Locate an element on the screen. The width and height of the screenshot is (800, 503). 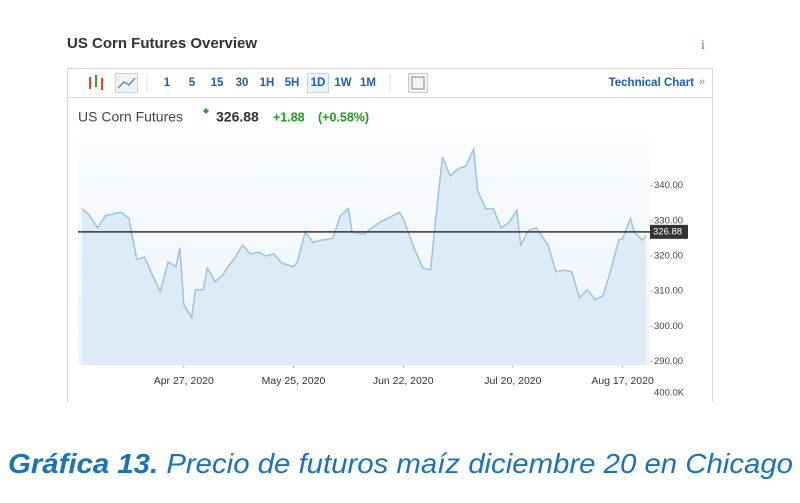
widget-title: US Corn Futures Overview is located at coordinates (162, 43).